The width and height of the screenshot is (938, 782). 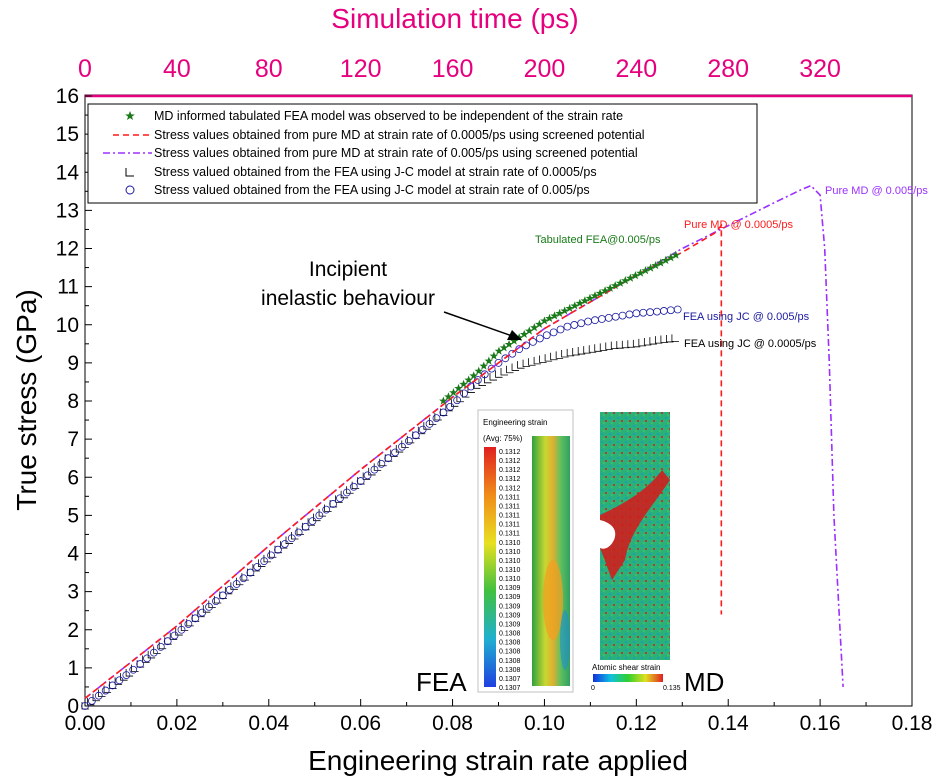 What do you see at coordinates (441, 682) in the screenshot?
I see `fea-inset-label: FEA` at bounding box center [441, 682].